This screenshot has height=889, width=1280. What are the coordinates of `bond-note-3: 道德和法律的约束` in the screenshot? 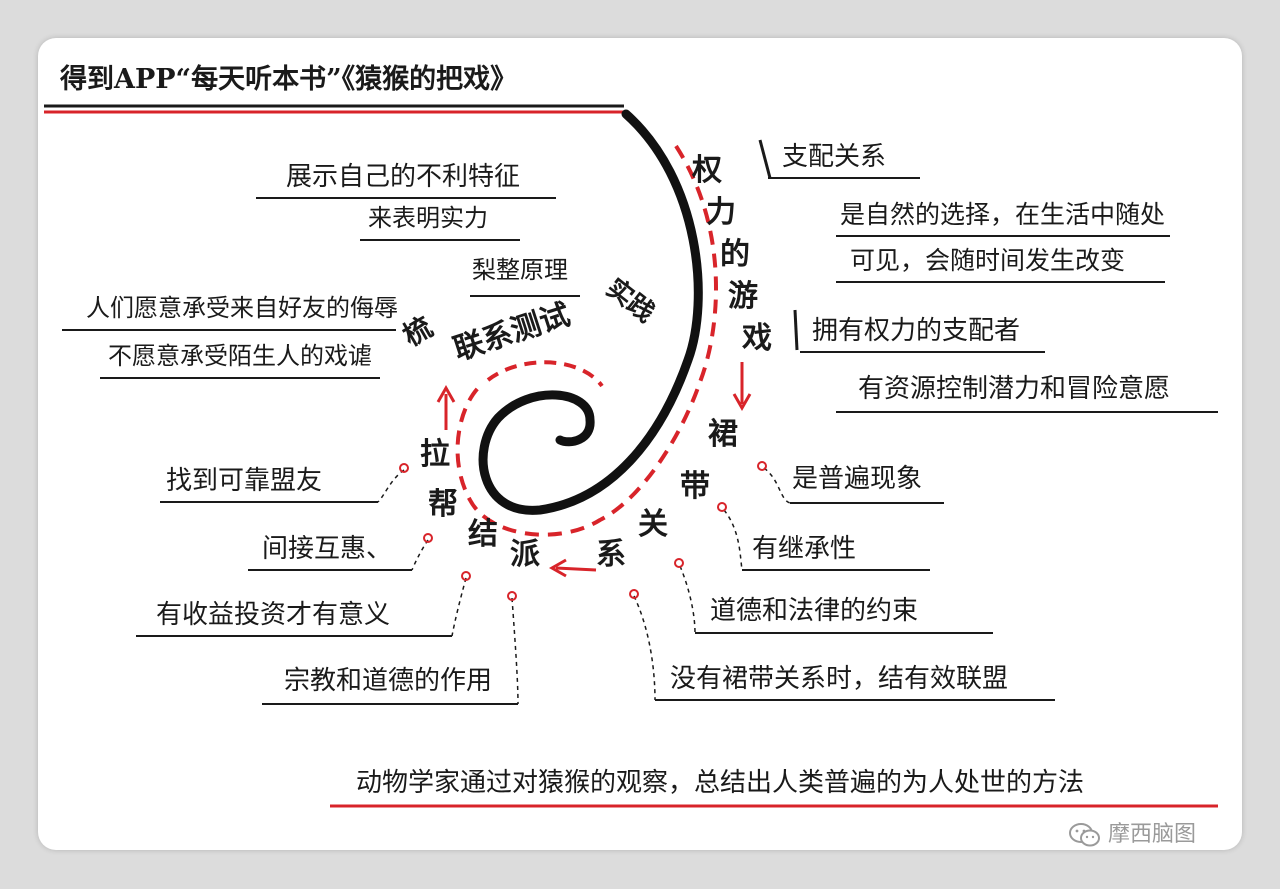 It's located at (814, 611).